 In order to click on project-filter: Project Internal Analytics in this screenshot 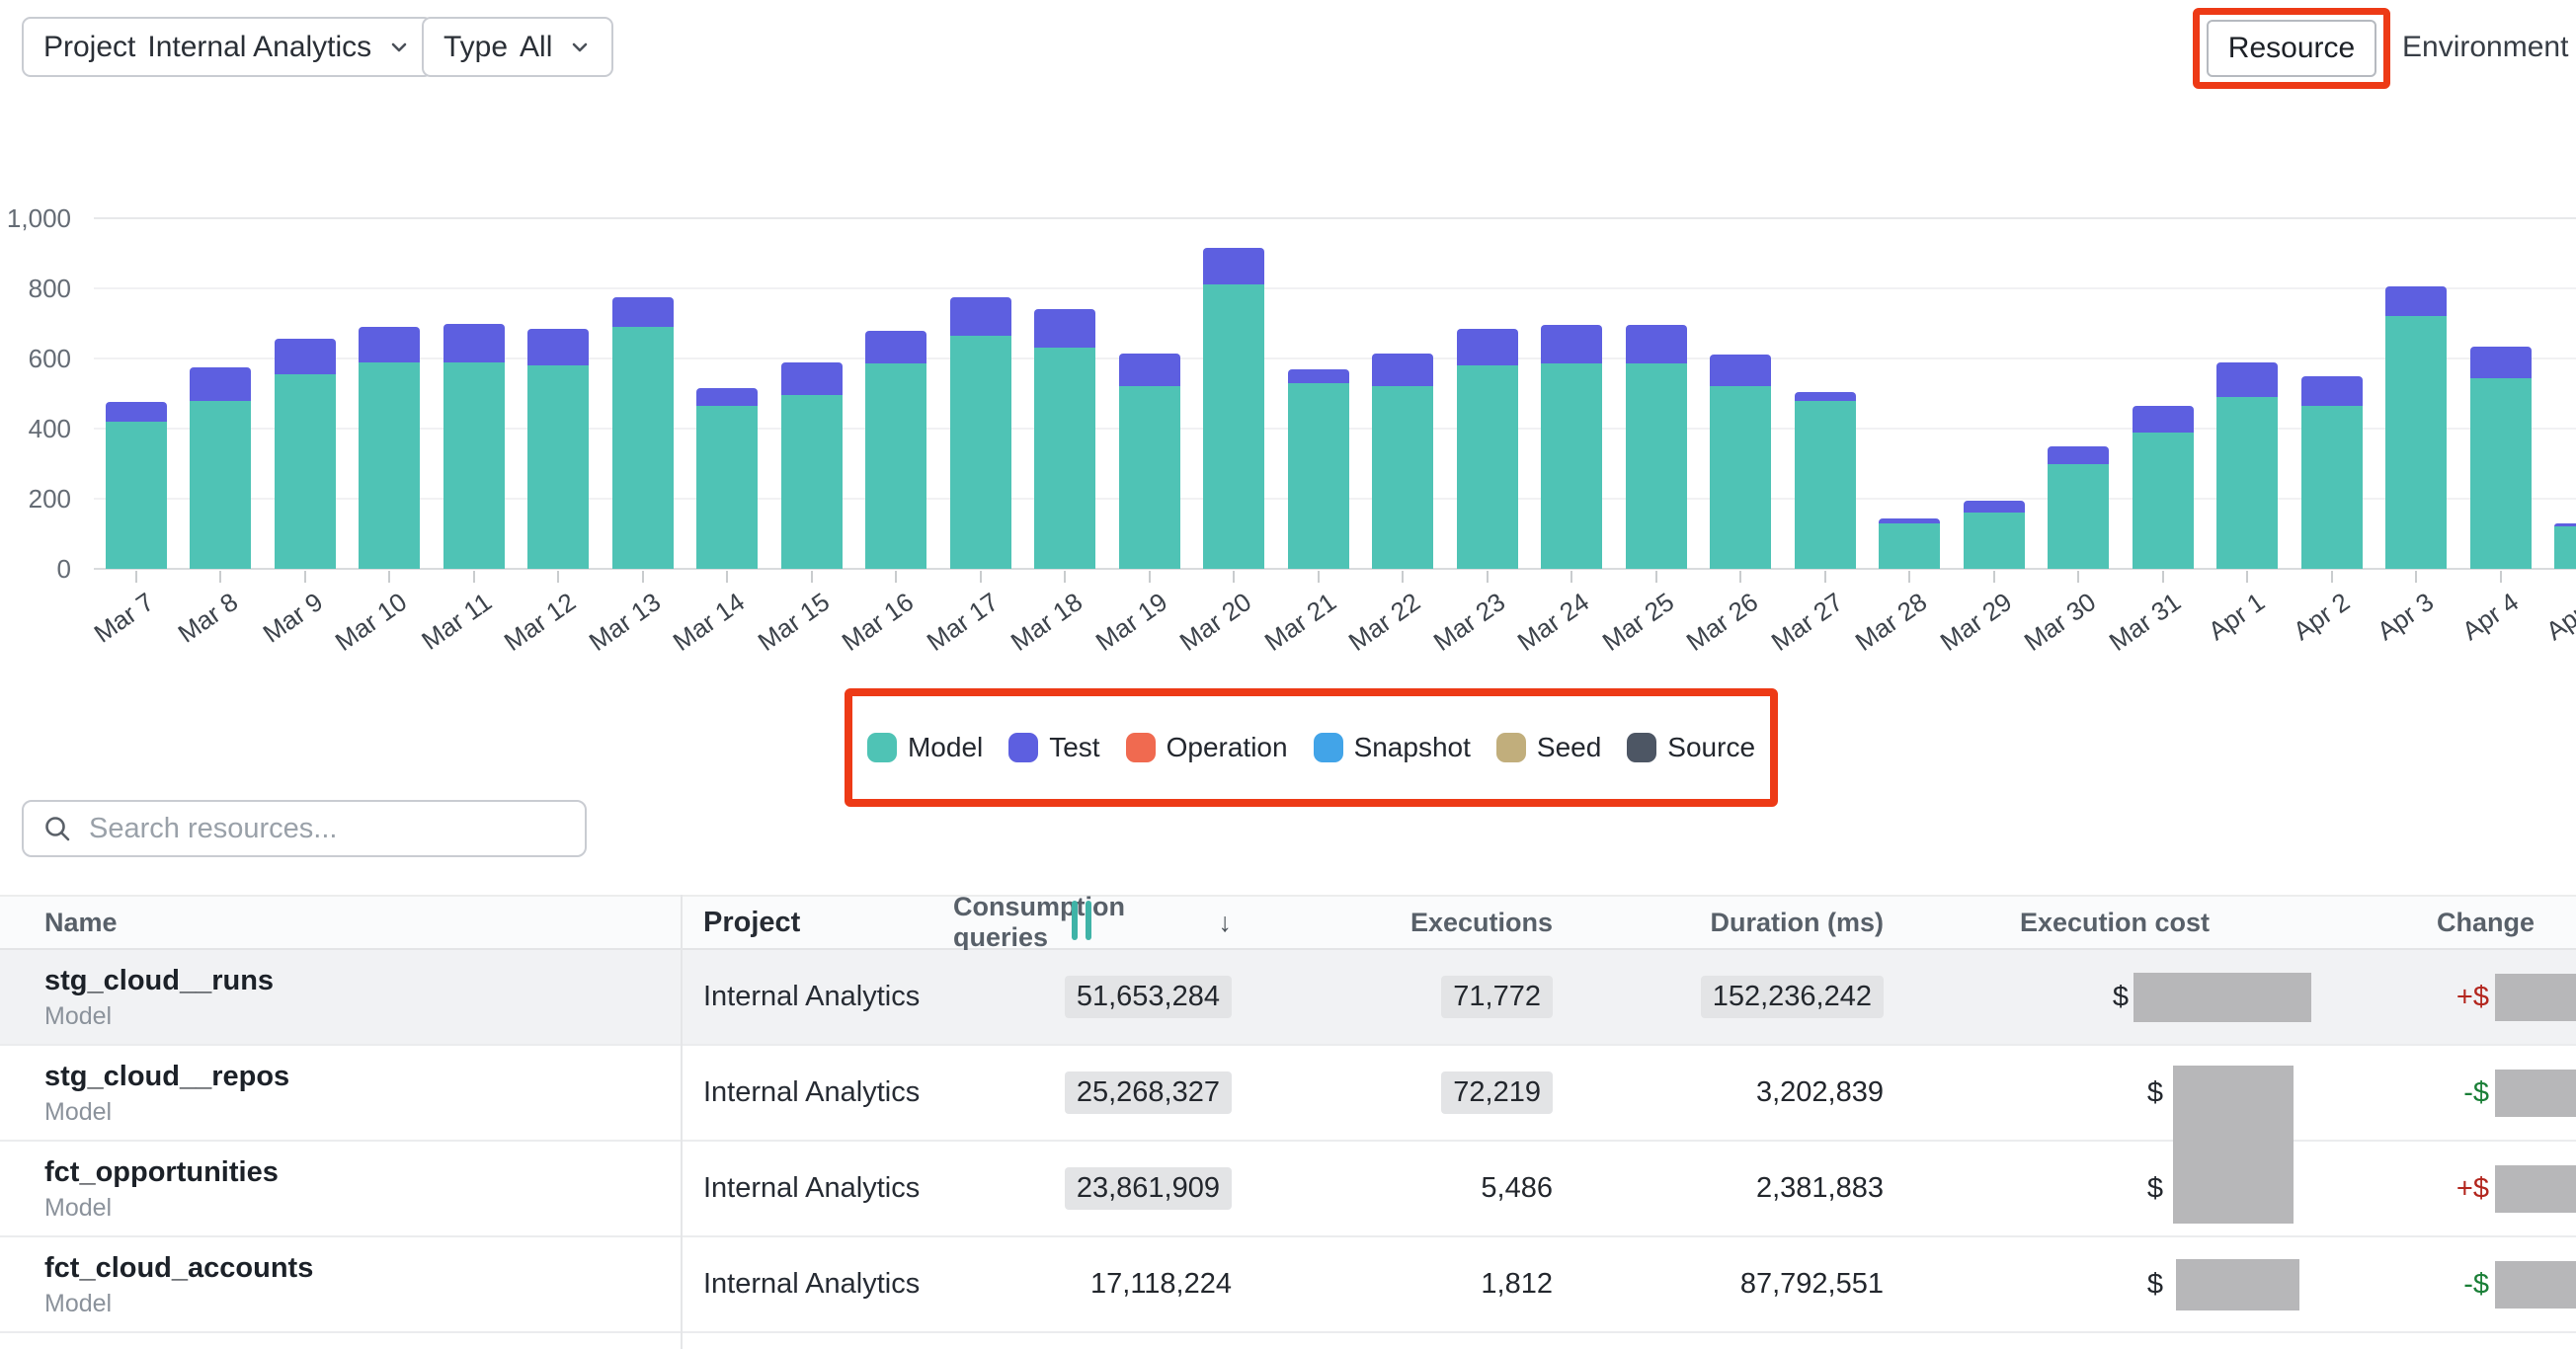, I will do `click(228, 47)`.